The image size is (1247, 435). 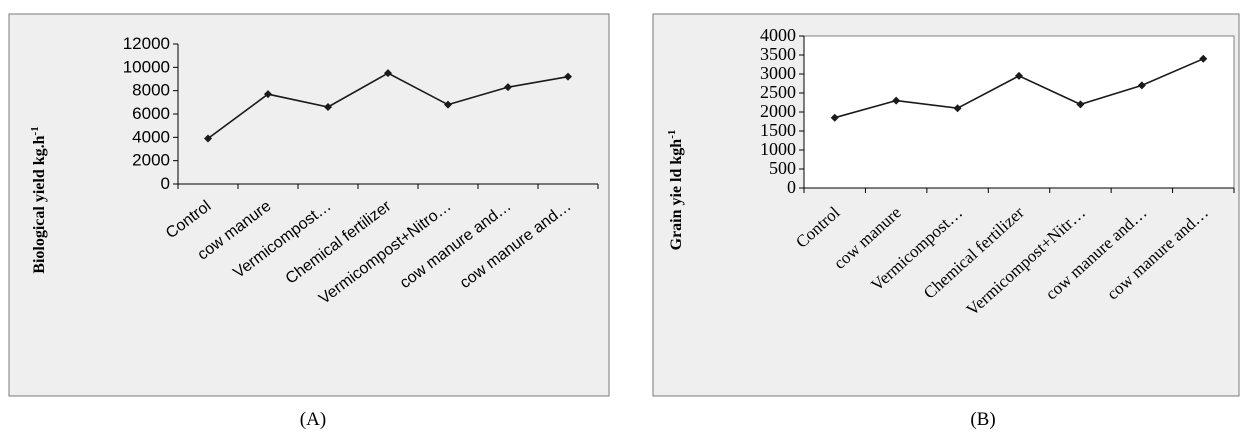 What do you see at coordinates (791, 187) in the screenshot?
I see `chart-b-ytick-label: 0` at bounding box center [791, 187].